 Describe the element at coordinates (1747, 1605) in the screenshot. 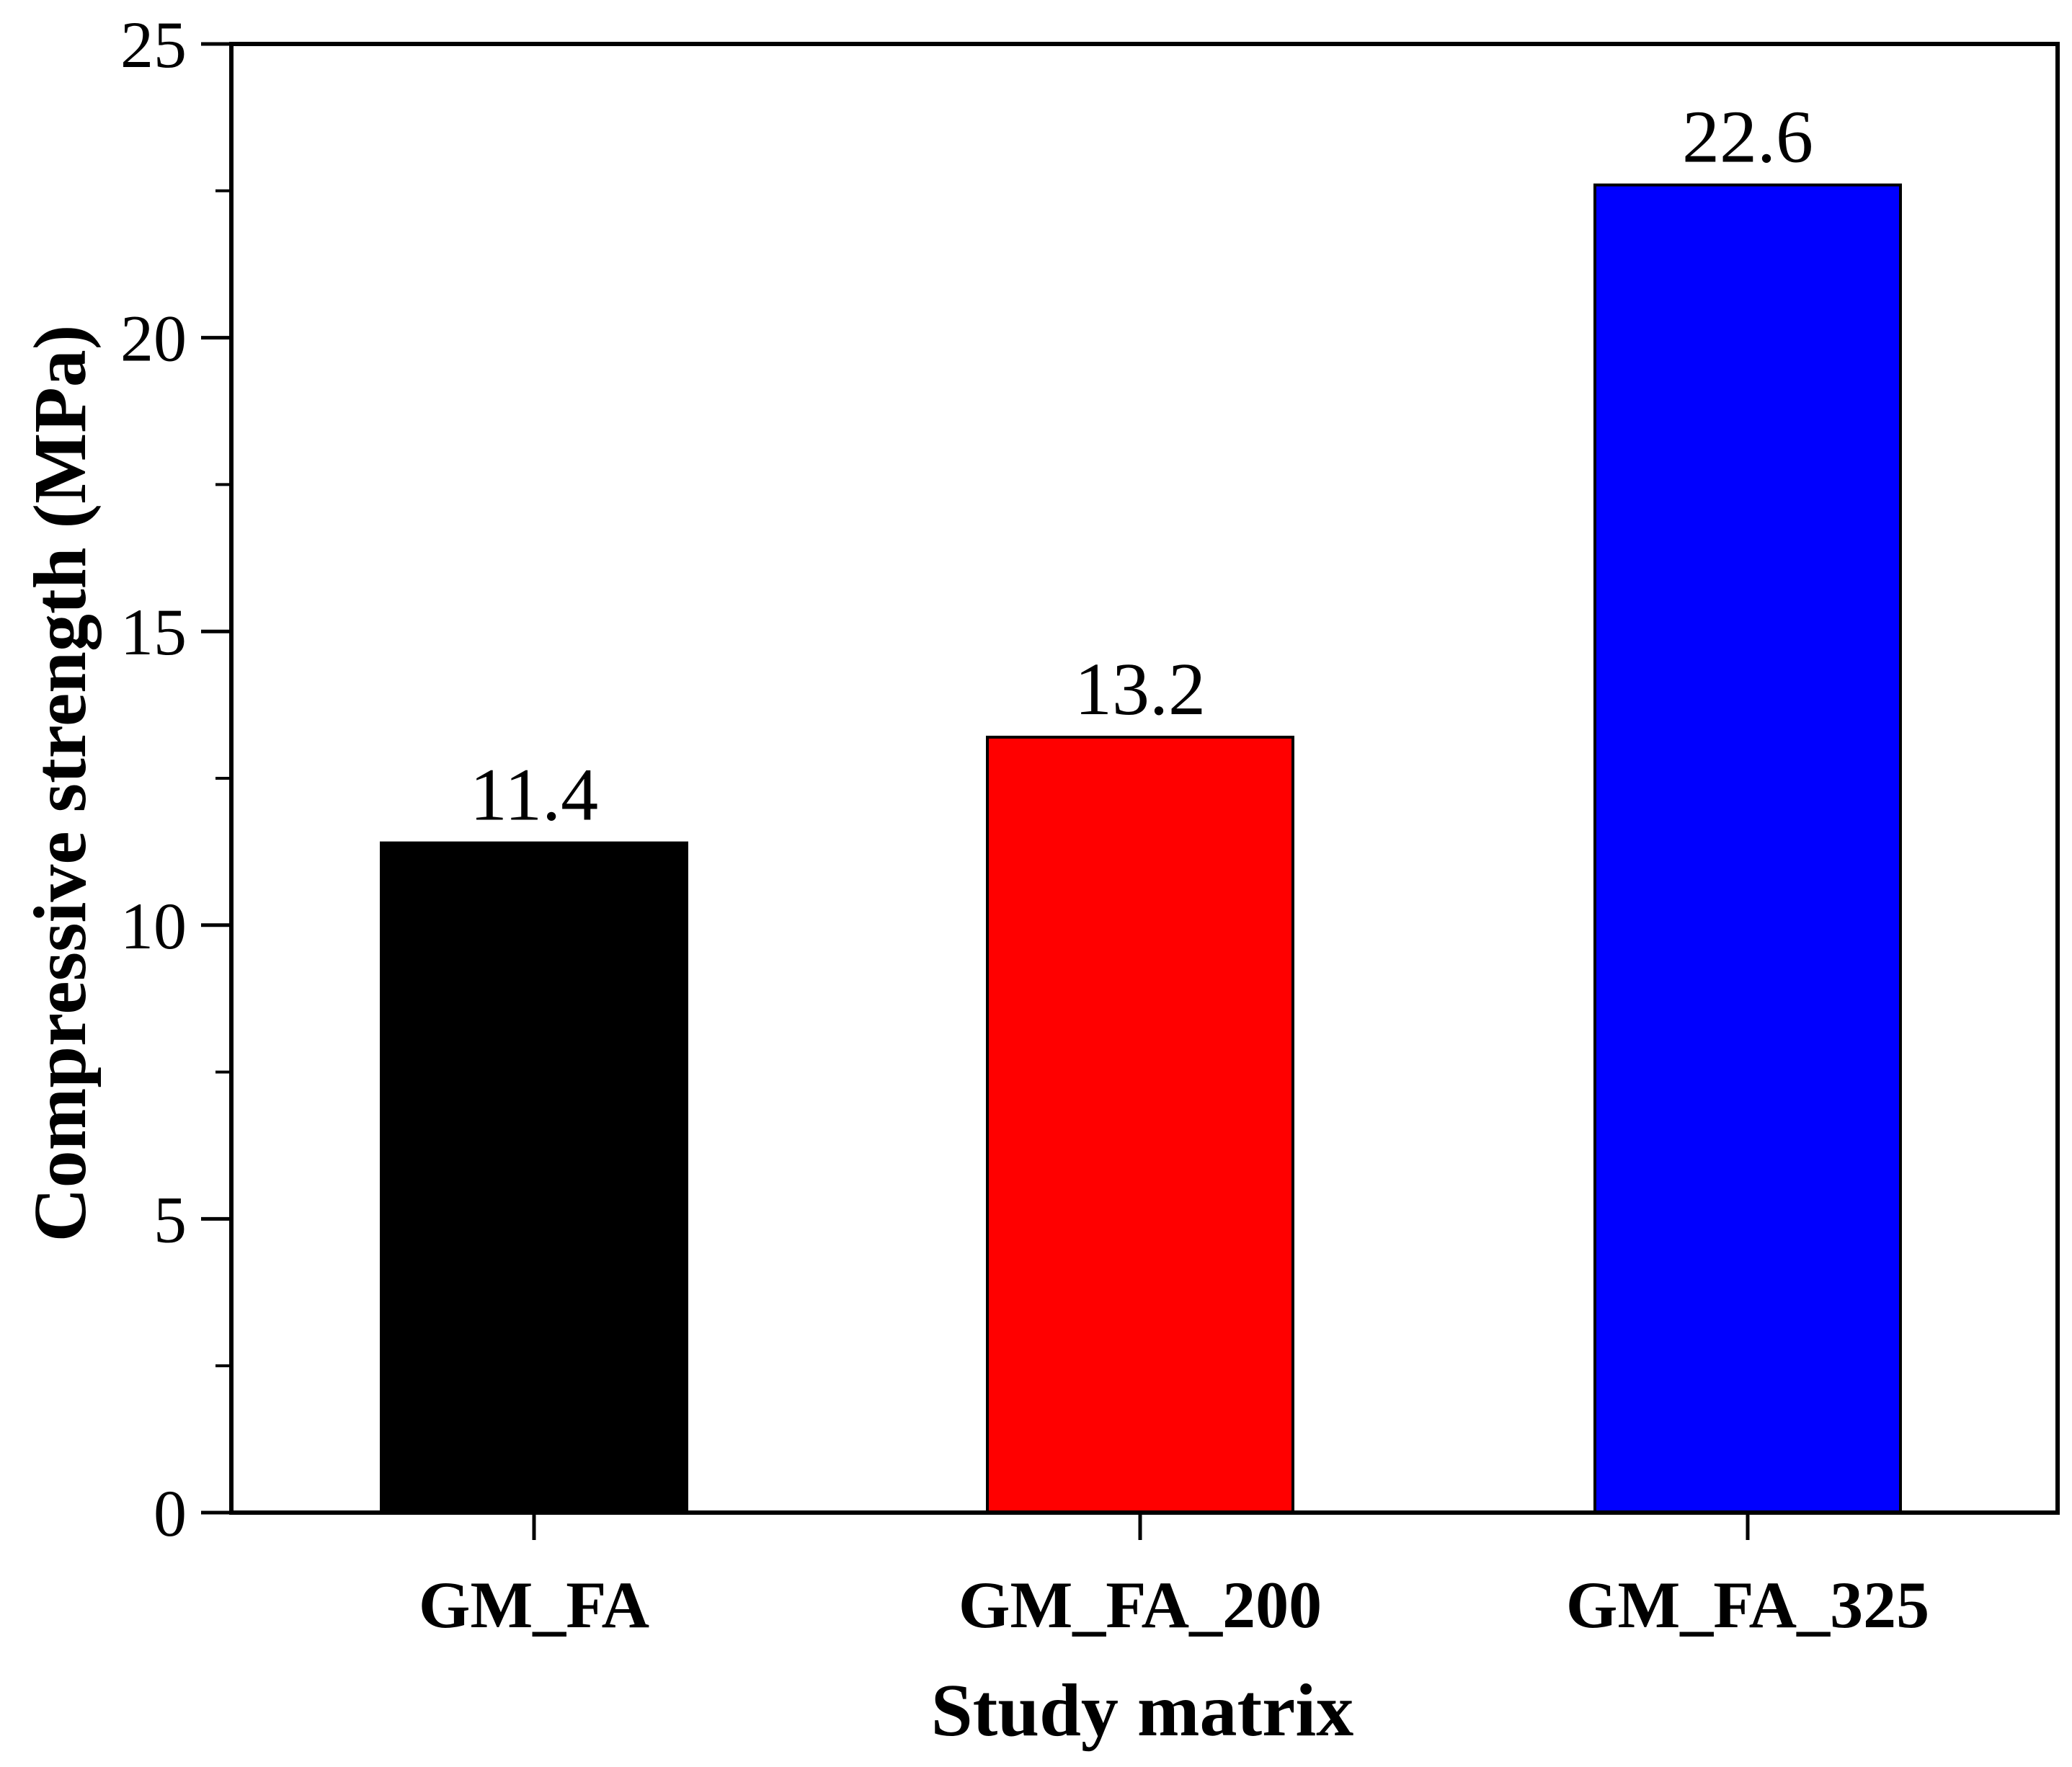

I see `x-tick-label-gm-fa-325: GM_FA_325` at that location.